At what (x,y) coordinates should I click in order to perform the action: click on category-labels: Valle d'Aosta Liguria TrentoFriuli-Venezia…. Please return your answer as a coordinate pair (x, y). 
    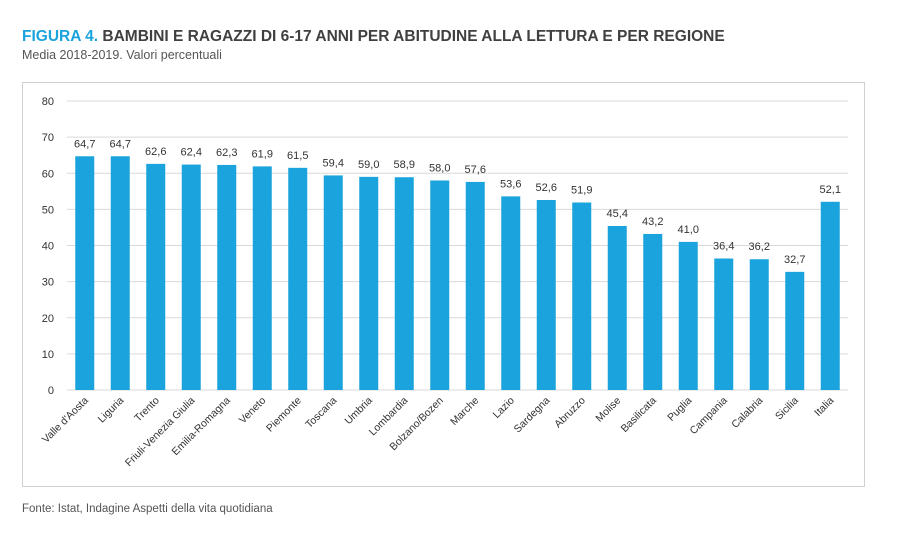
    Looking at the image, I should click on (438, 432).